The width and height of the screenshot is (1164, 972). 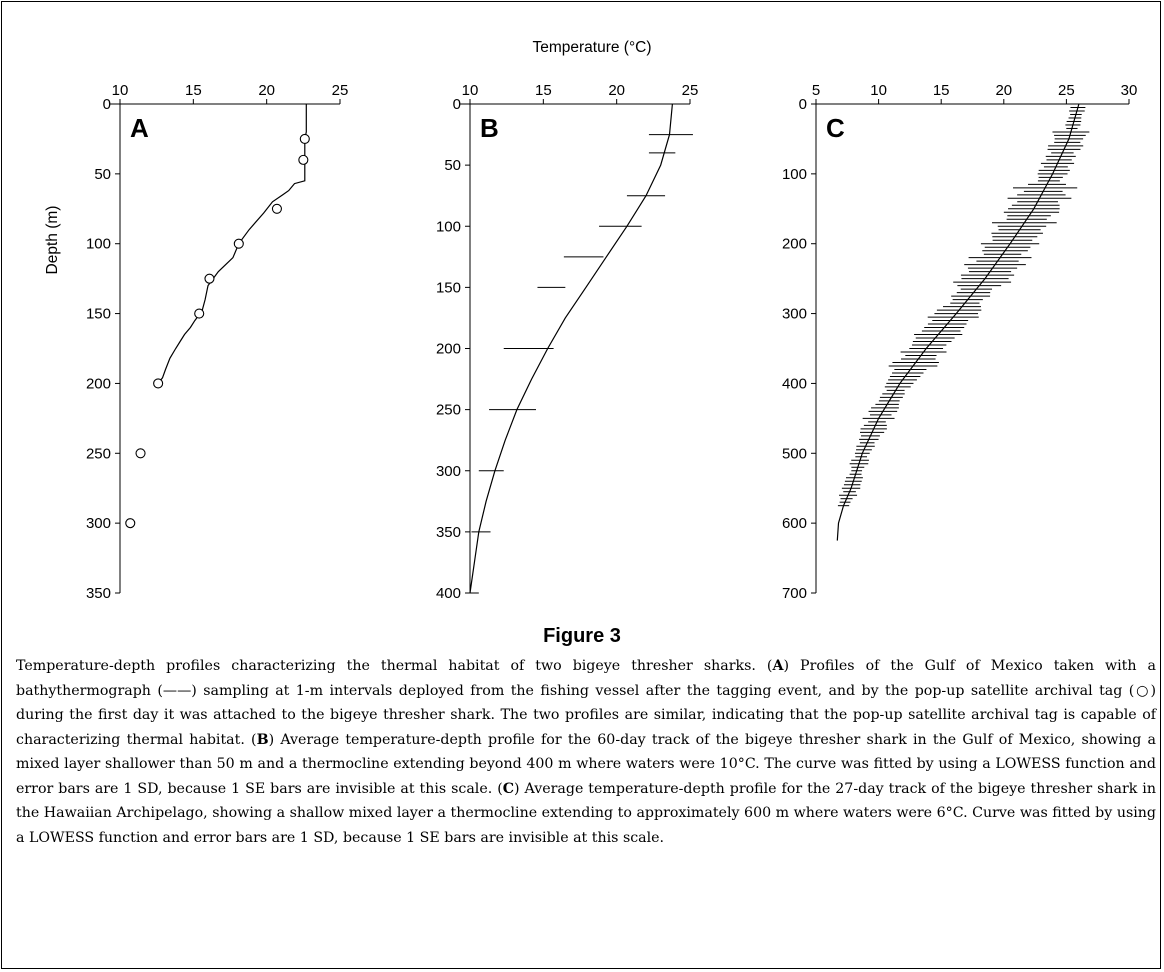 What do you see at coordinates (816, 90) in the screenshot?
I see `x-tick-label: 5` at bounding box center [816, 90].